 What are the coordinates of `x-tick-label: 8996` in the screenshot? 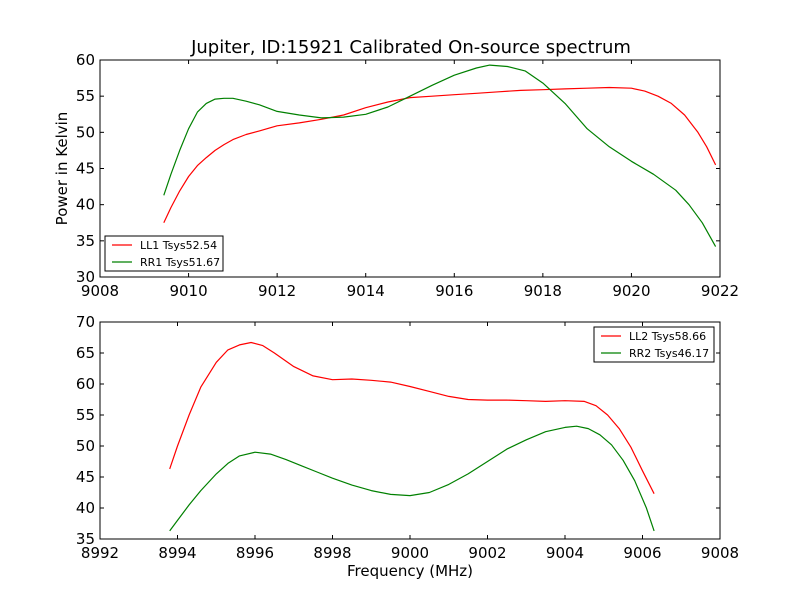 It's located at (255, 553).